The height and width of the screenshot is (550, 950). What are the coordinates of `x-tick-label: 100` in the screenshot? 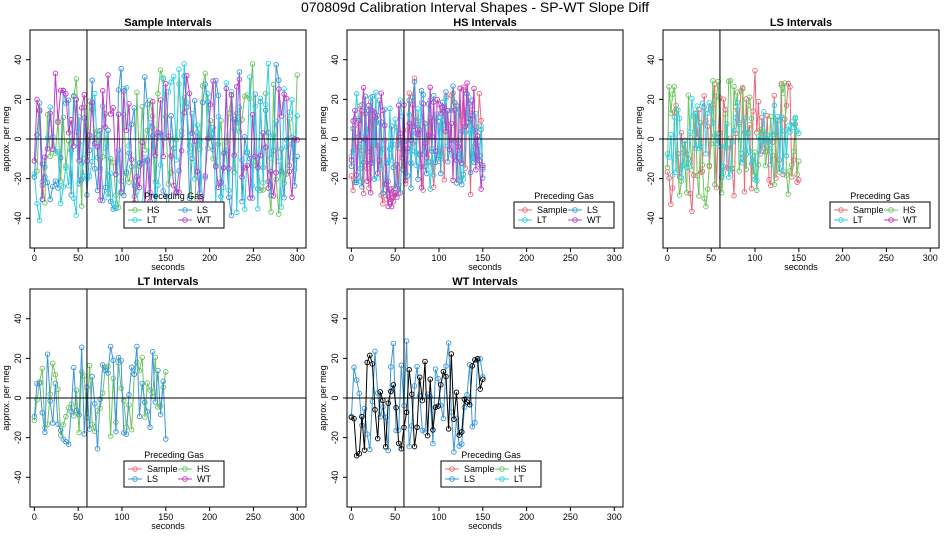 It's located at (121, 517).